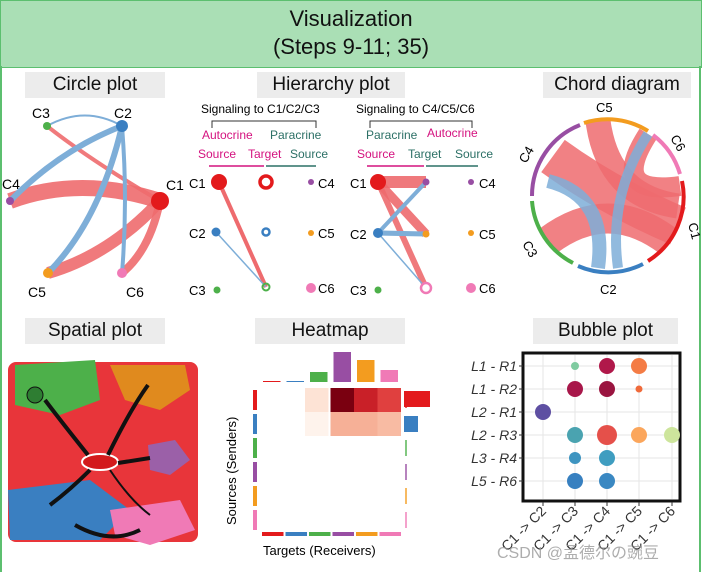 This screenshot has height=572, width=702. I want to click on hierarchy-plot-title: Hierarchy plot, so click(331, 85).